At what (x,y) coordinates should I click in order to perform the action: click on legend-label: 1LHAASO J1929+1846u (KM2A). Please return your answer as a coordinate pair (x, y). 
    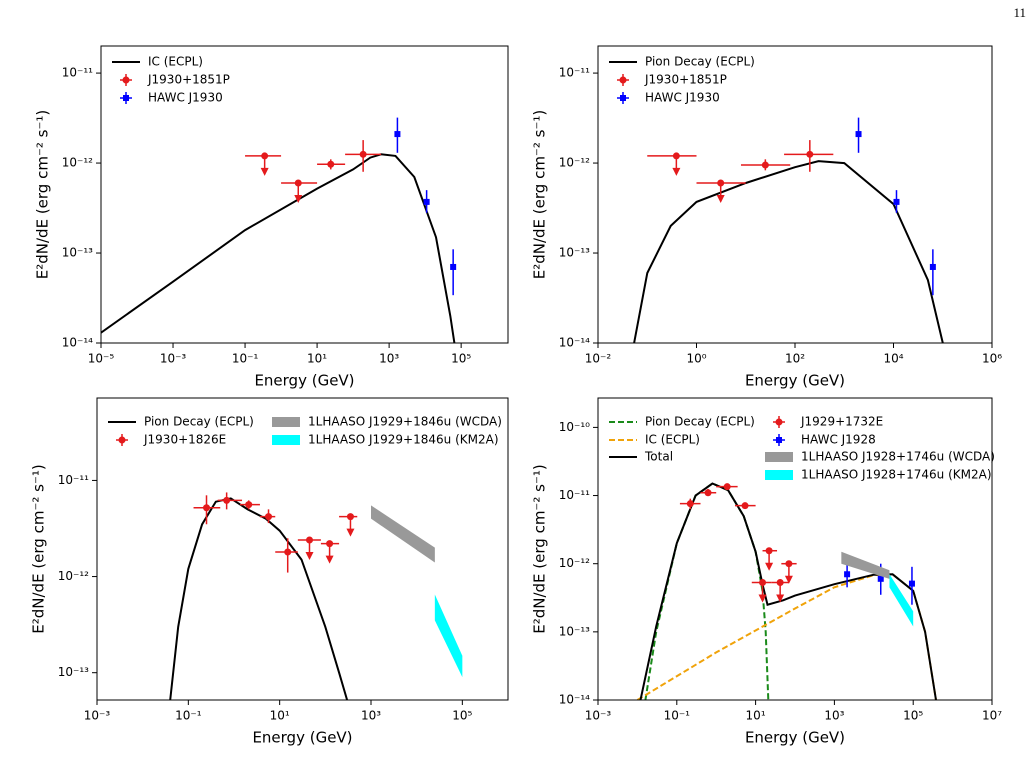
    Looking at the image, I should click on (403, 440).